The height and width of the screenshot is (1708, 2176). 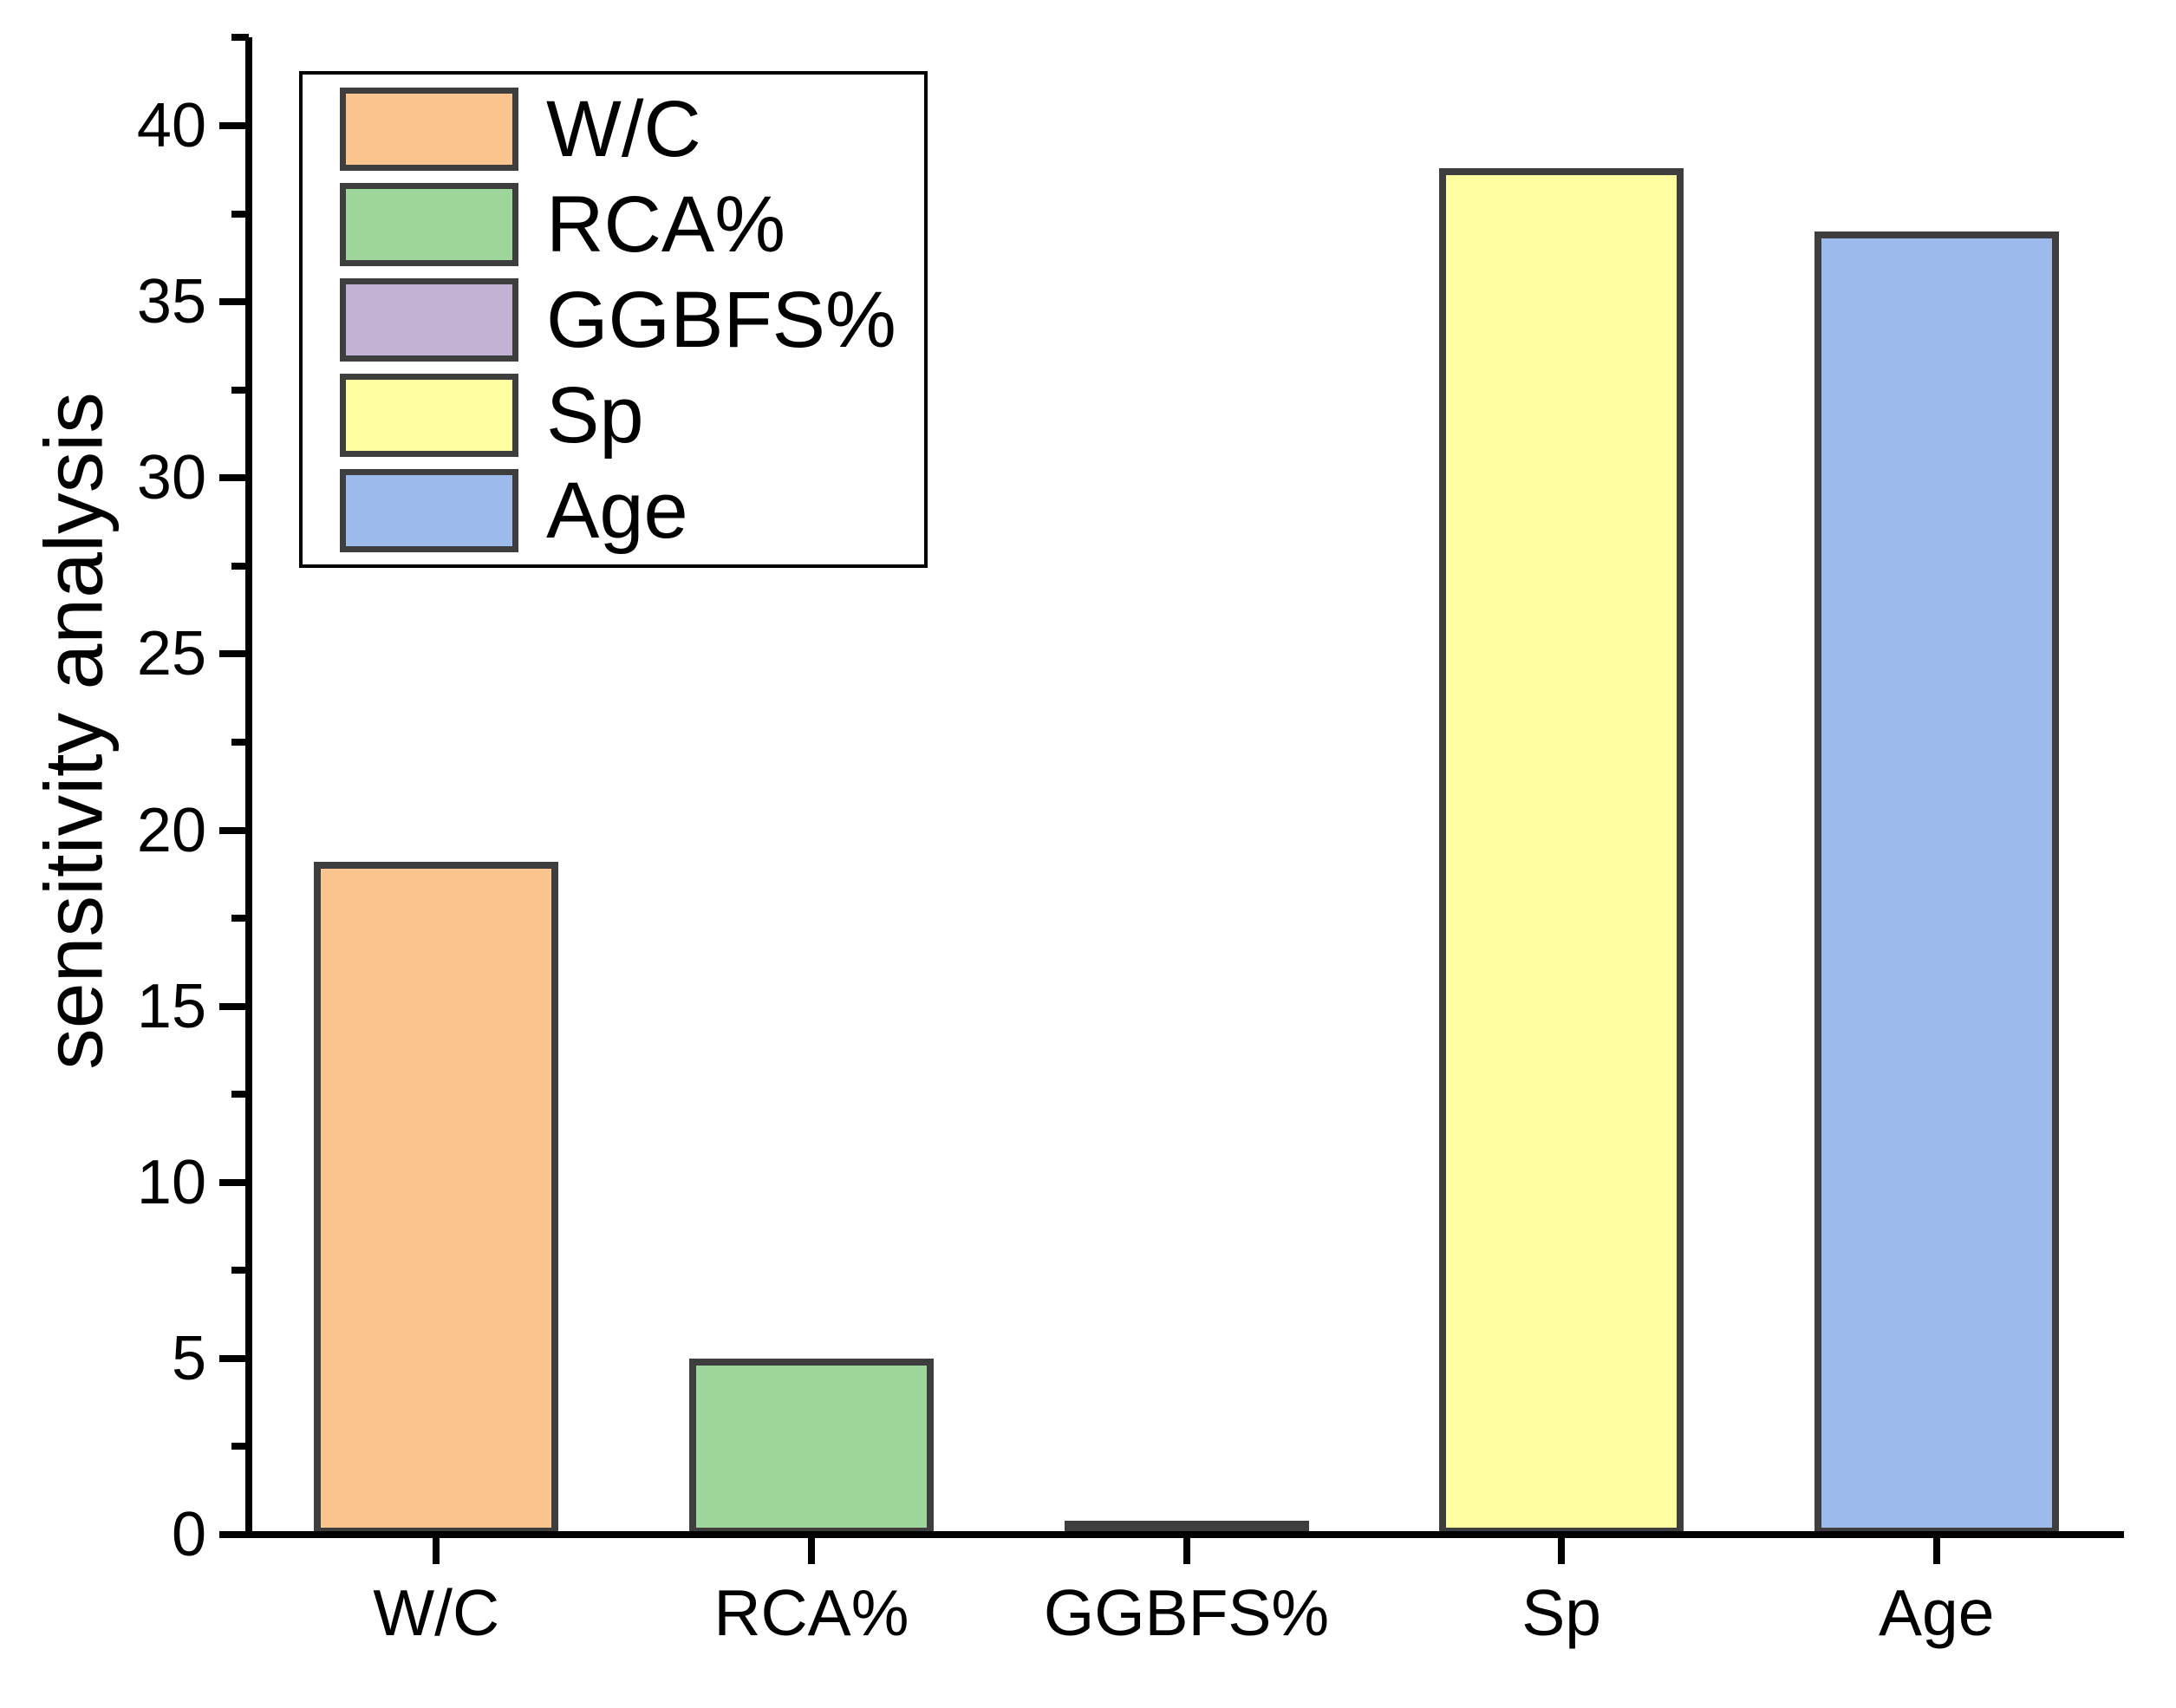 What do you see at coordinates (1936, 1612) in the screenshot?
I see `x-tick-label: Age` at bounding box center [1936, 1612].